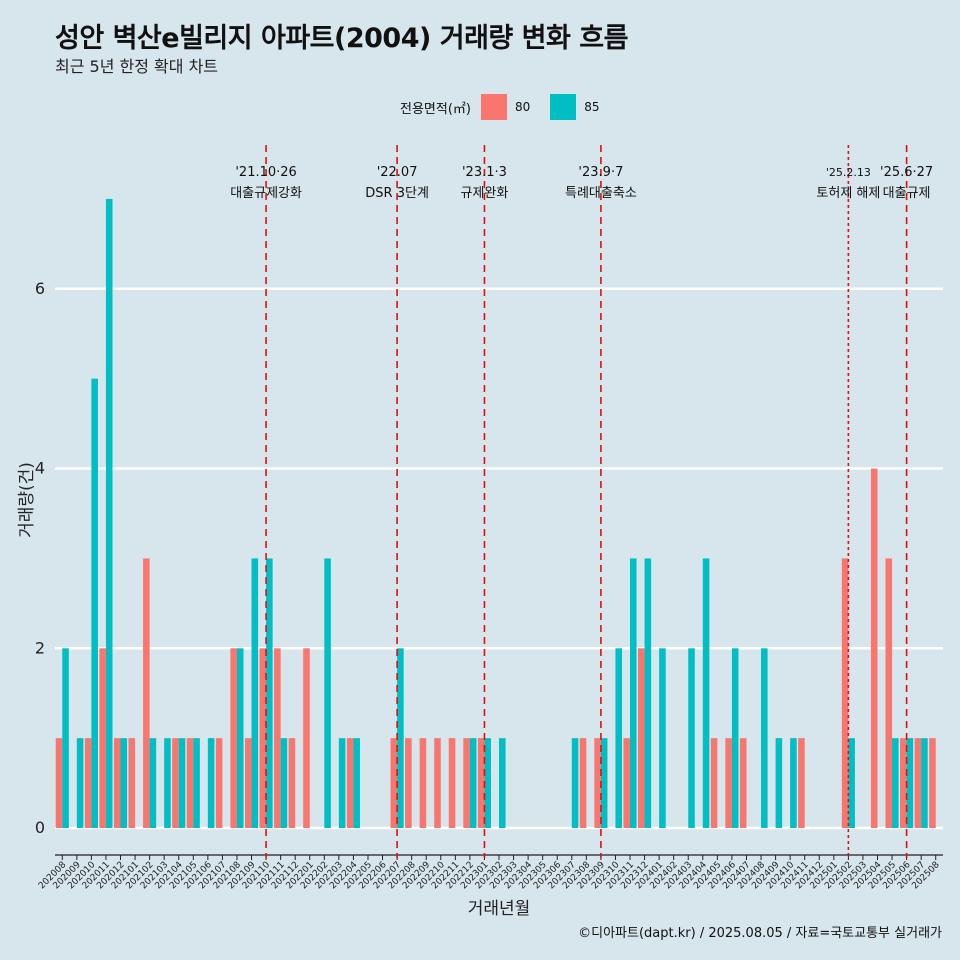  What do you see at coordinates (266, 193) in the screenshot?
I see `event-name-label-0: 대출규제강화` at bounding box center [266, 193].